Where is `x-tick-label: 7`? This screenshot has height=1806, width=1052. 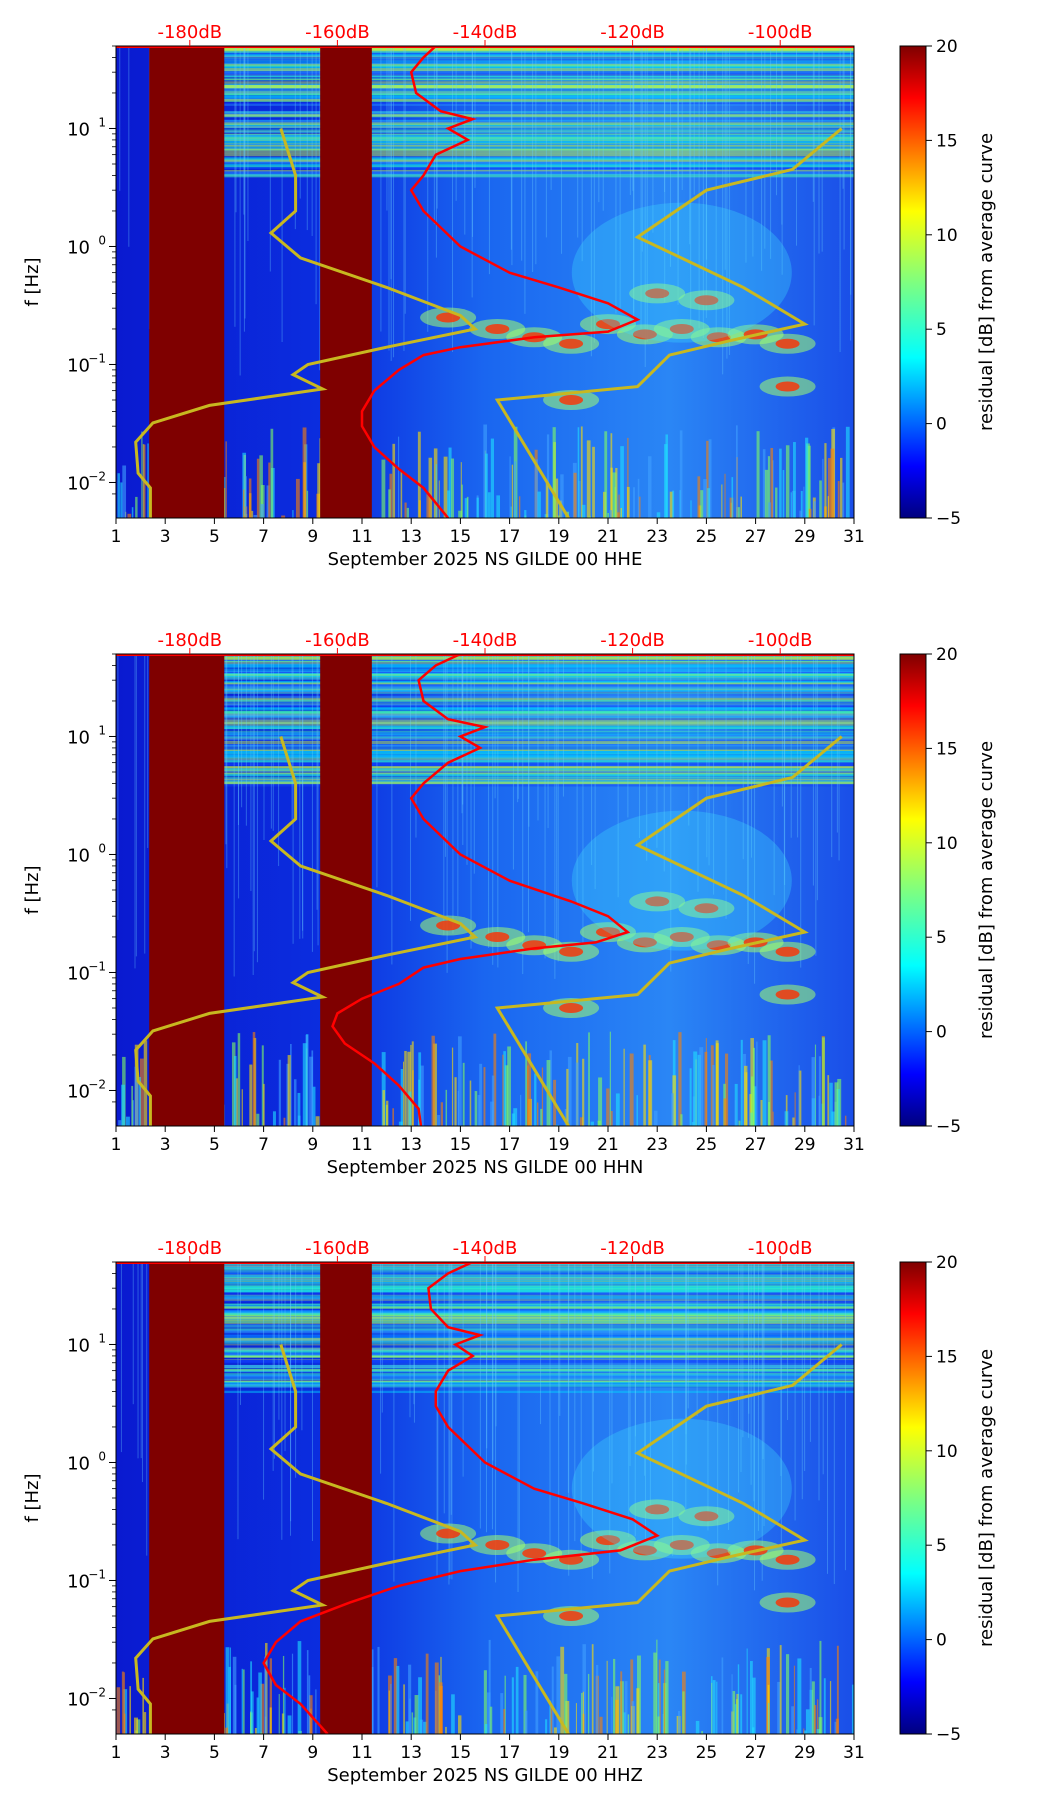 x-tick-label: 7 is located at coordinates (263, 1145).